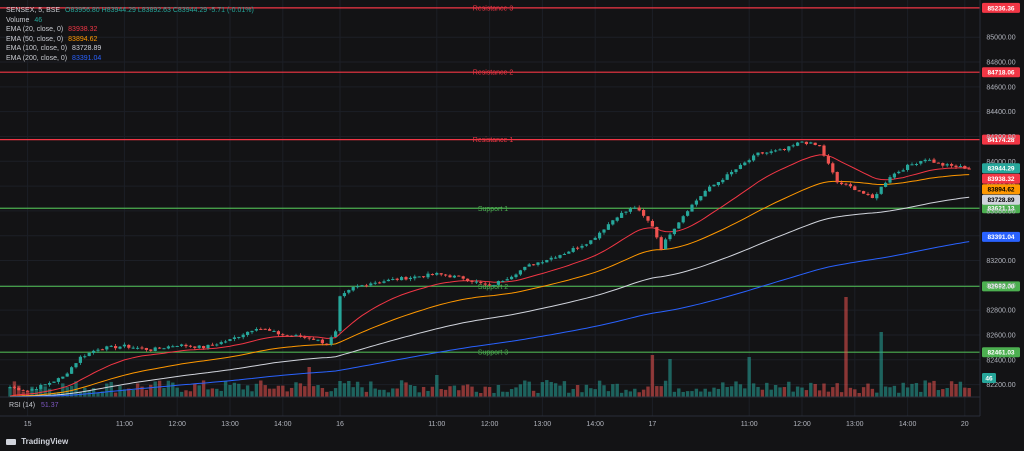 This screenshot has height=451, width=1024. I want to click on price-axis-label: 84200.00, so click(1000, 137).